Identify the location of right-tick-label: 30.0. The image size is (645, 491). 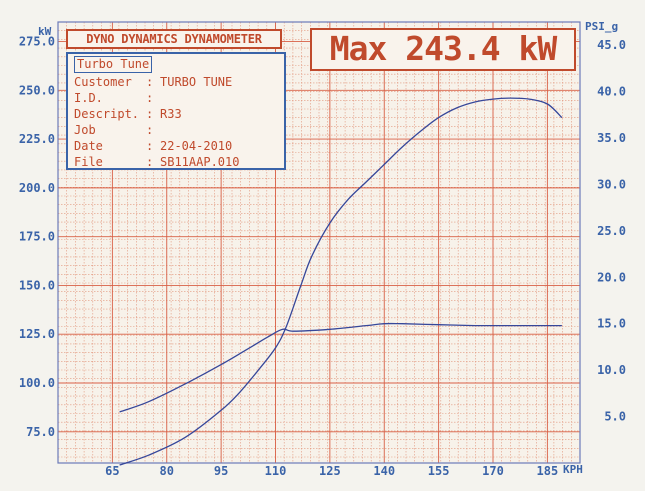
(611, 184).